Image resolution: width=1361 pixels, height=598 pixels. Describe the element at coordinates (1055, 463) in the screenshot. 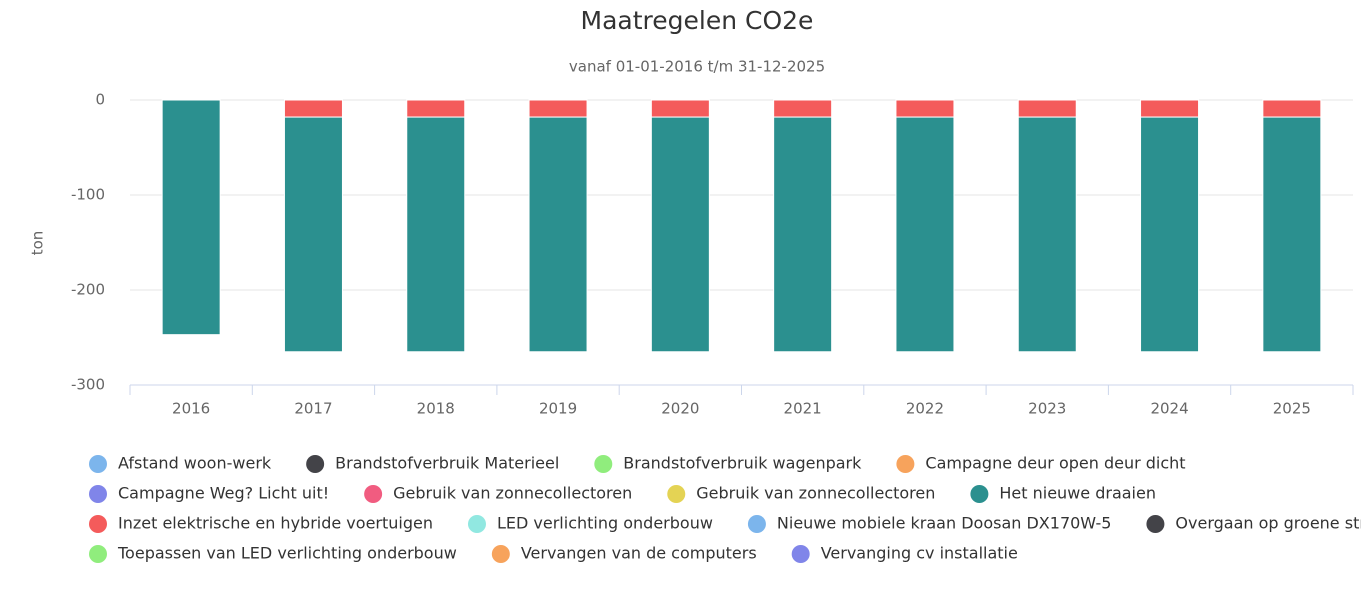

I see `legend-label: Campagne deur open deur dicht` at that location.